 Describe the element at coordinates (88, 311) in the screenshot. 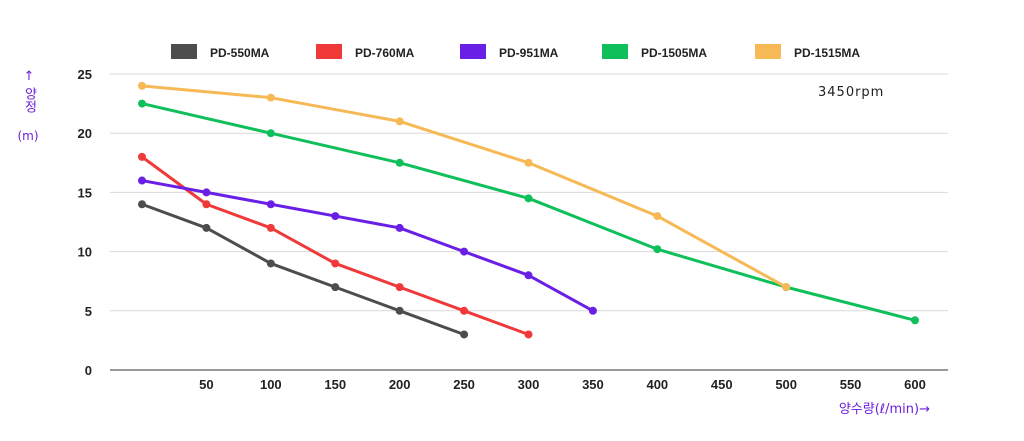

I see `y-tick-label: 5` at that location.